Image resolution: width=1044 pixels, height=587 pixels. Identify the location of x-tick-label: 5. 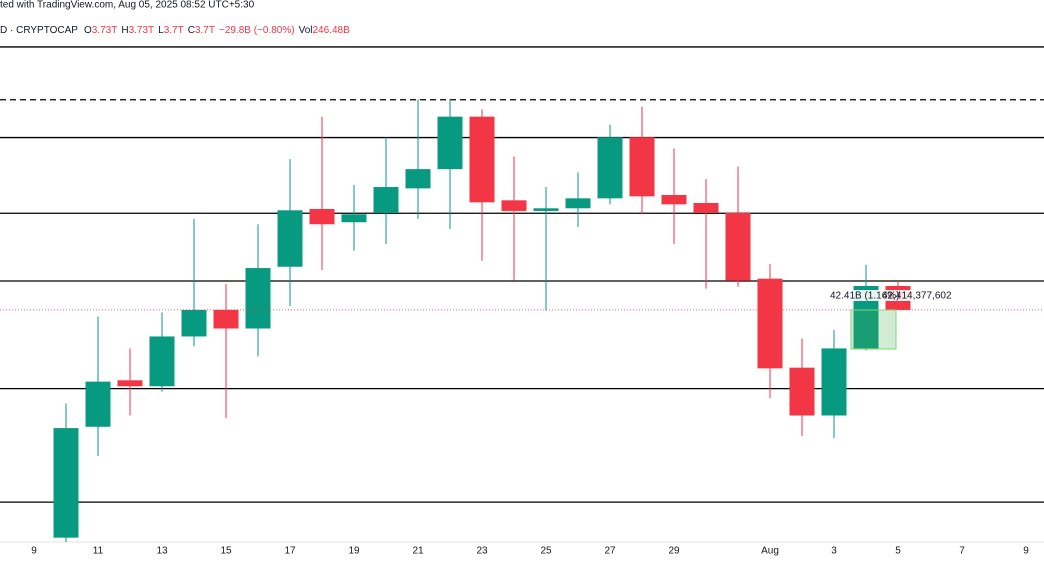
(898, 551).